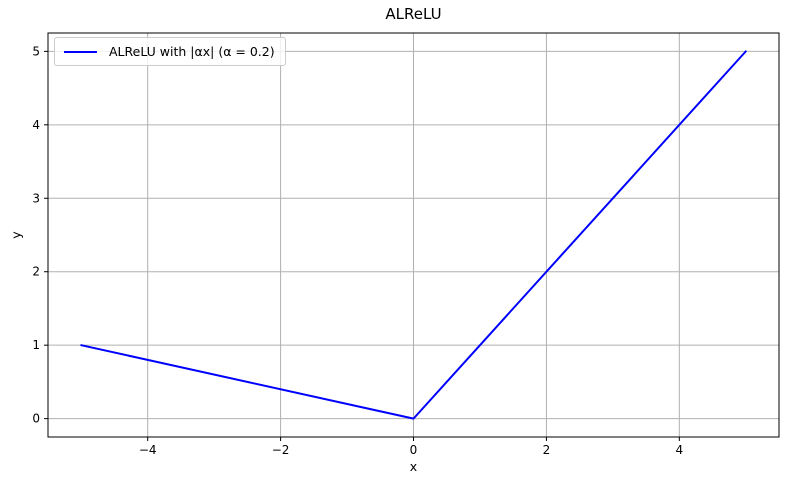 This screenshot has height=490, width=790. Describe the element at coordinates (547, 450) in the screenshot. I see `x-tick-label: 2` at that location.